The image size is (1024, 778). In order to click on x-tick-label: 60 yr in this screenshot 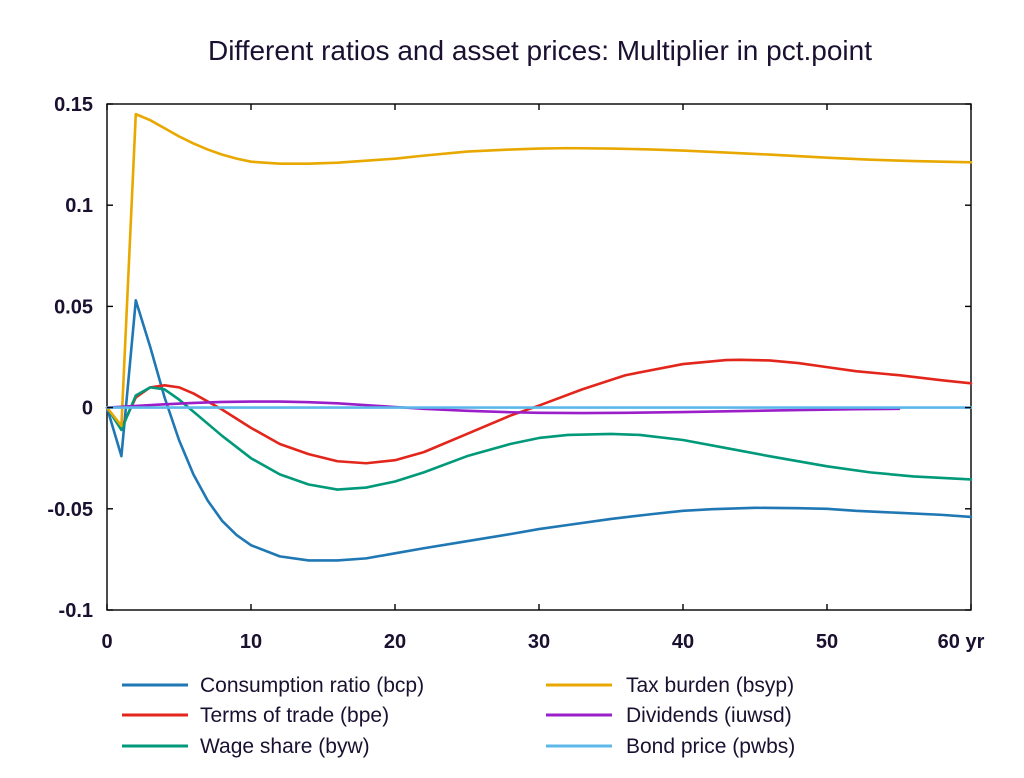, I will do `click(961, 642)`.